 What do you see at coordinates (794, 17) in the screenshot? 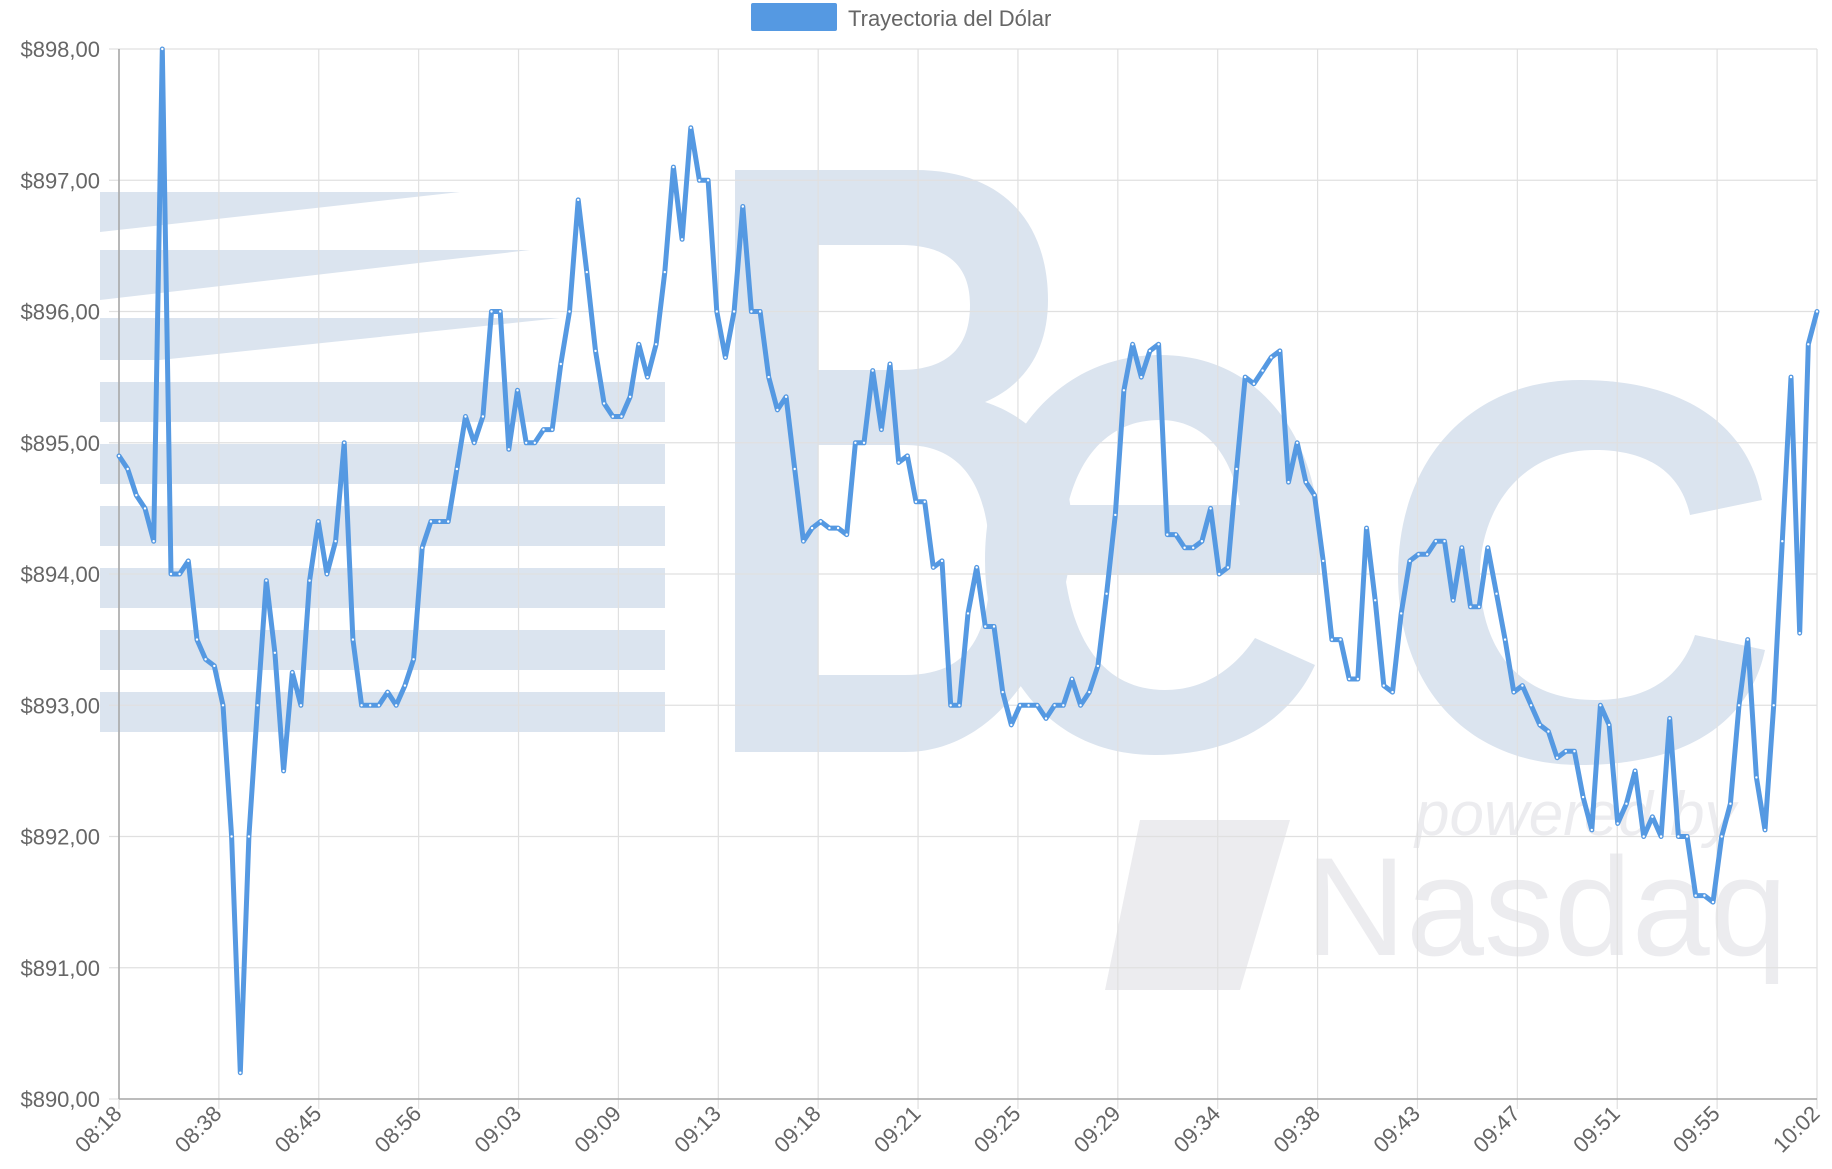
I see `legend-swatch` at bounding box center [794, 17].